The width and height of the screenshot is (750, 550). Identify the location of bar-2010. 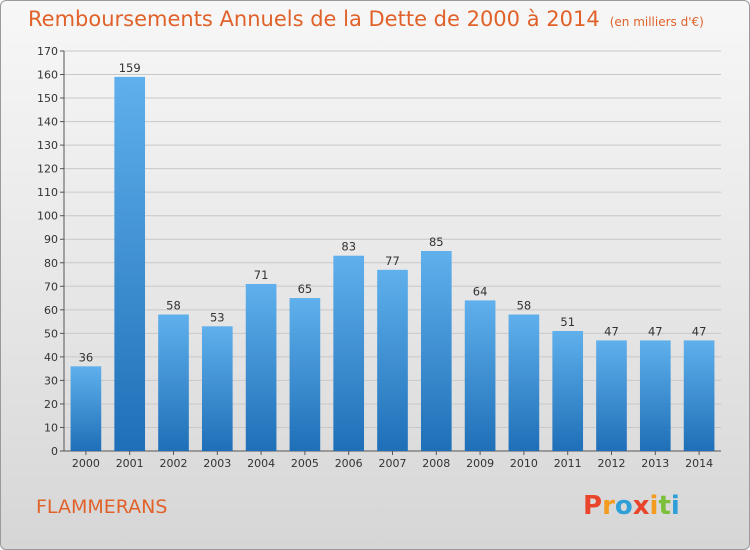
(524, 382).